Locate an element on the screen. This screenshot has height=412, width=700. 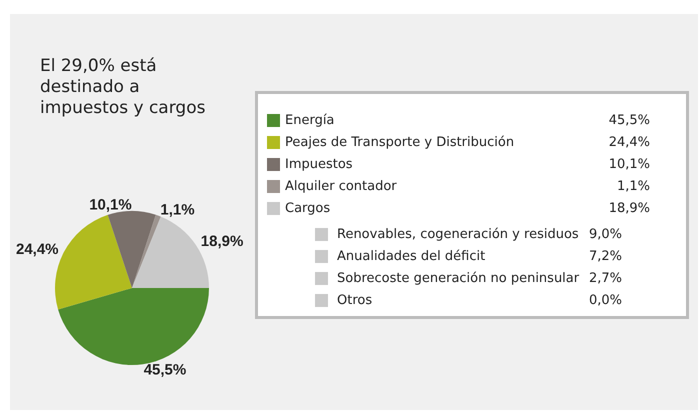
data-label: 1,1% is located at coordinates (177, 209).